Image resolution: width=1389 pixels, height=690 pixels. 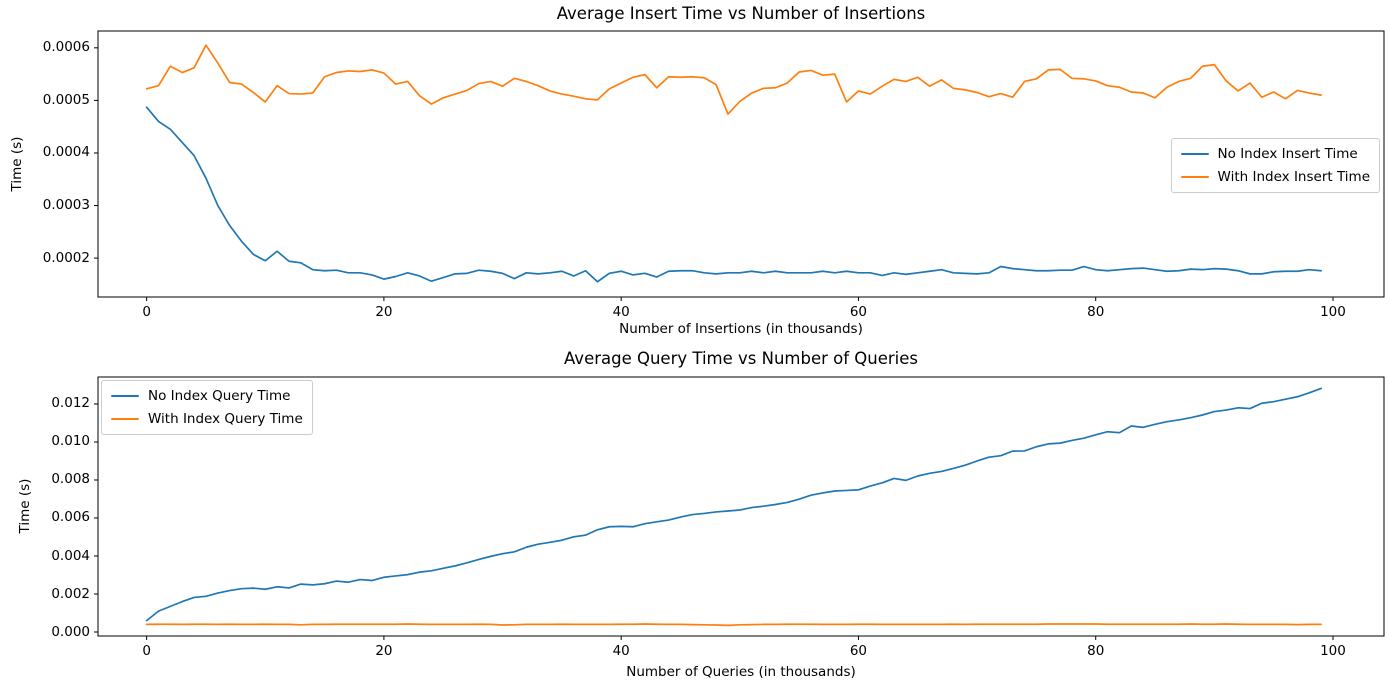 What do you see at coordinates (70, 517) in the screenshot?
I see `y-tick-label: 0.006` at bounding box center [70, 517].